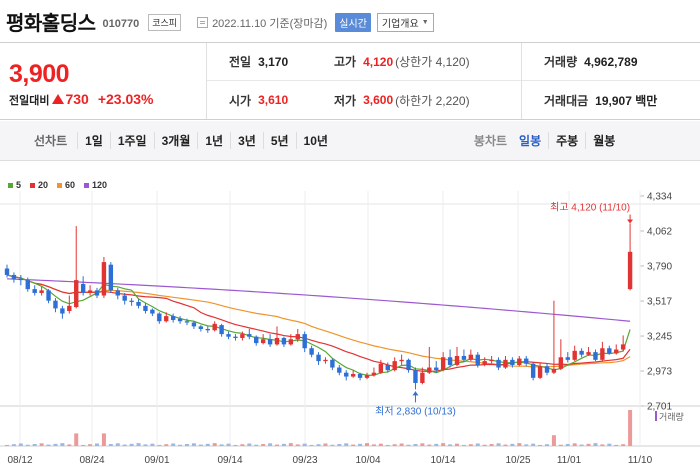 The width and height of the screenshot is (700, 475). I want to click on legend-item-ma60: 60, so click(66, 185).